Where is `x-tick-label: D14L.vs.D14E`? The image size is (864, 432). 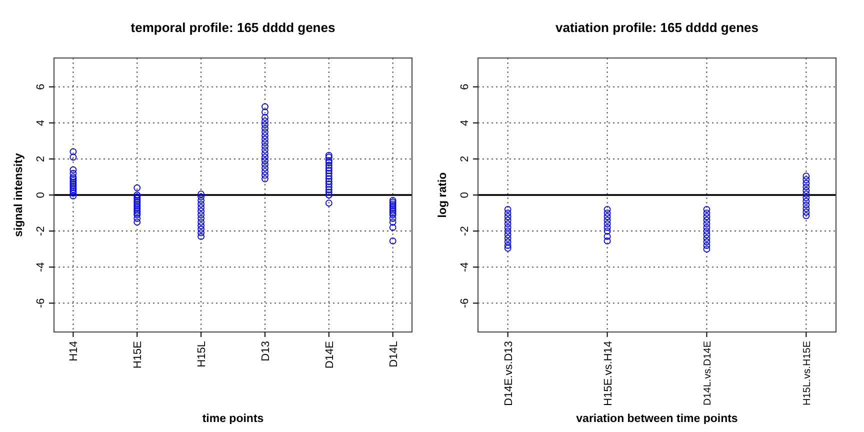
x-tick-label: D14L.vs.D14E is located at coordinates (708, 373).